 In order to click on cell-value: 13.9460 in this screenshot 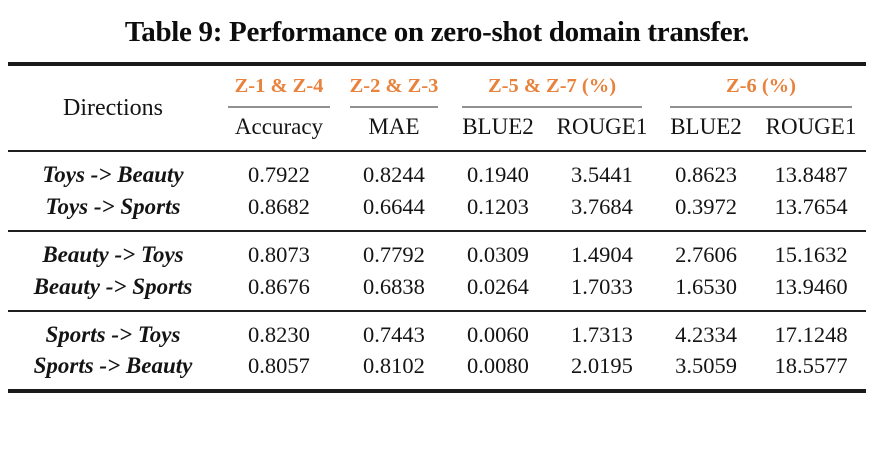, I will do `click(811, 286)`.